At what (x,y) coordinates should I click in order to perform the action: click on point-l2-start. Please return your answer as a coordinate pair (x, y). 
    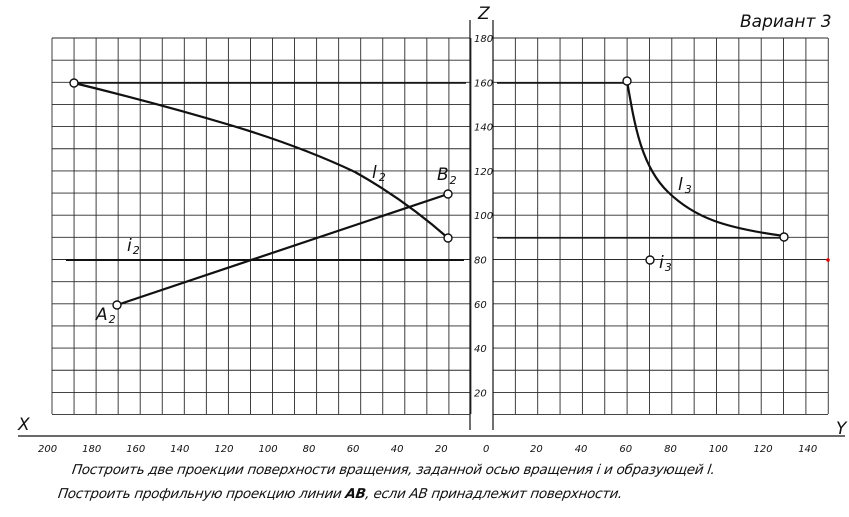
    Looking at the image, I should click on (74, 83).